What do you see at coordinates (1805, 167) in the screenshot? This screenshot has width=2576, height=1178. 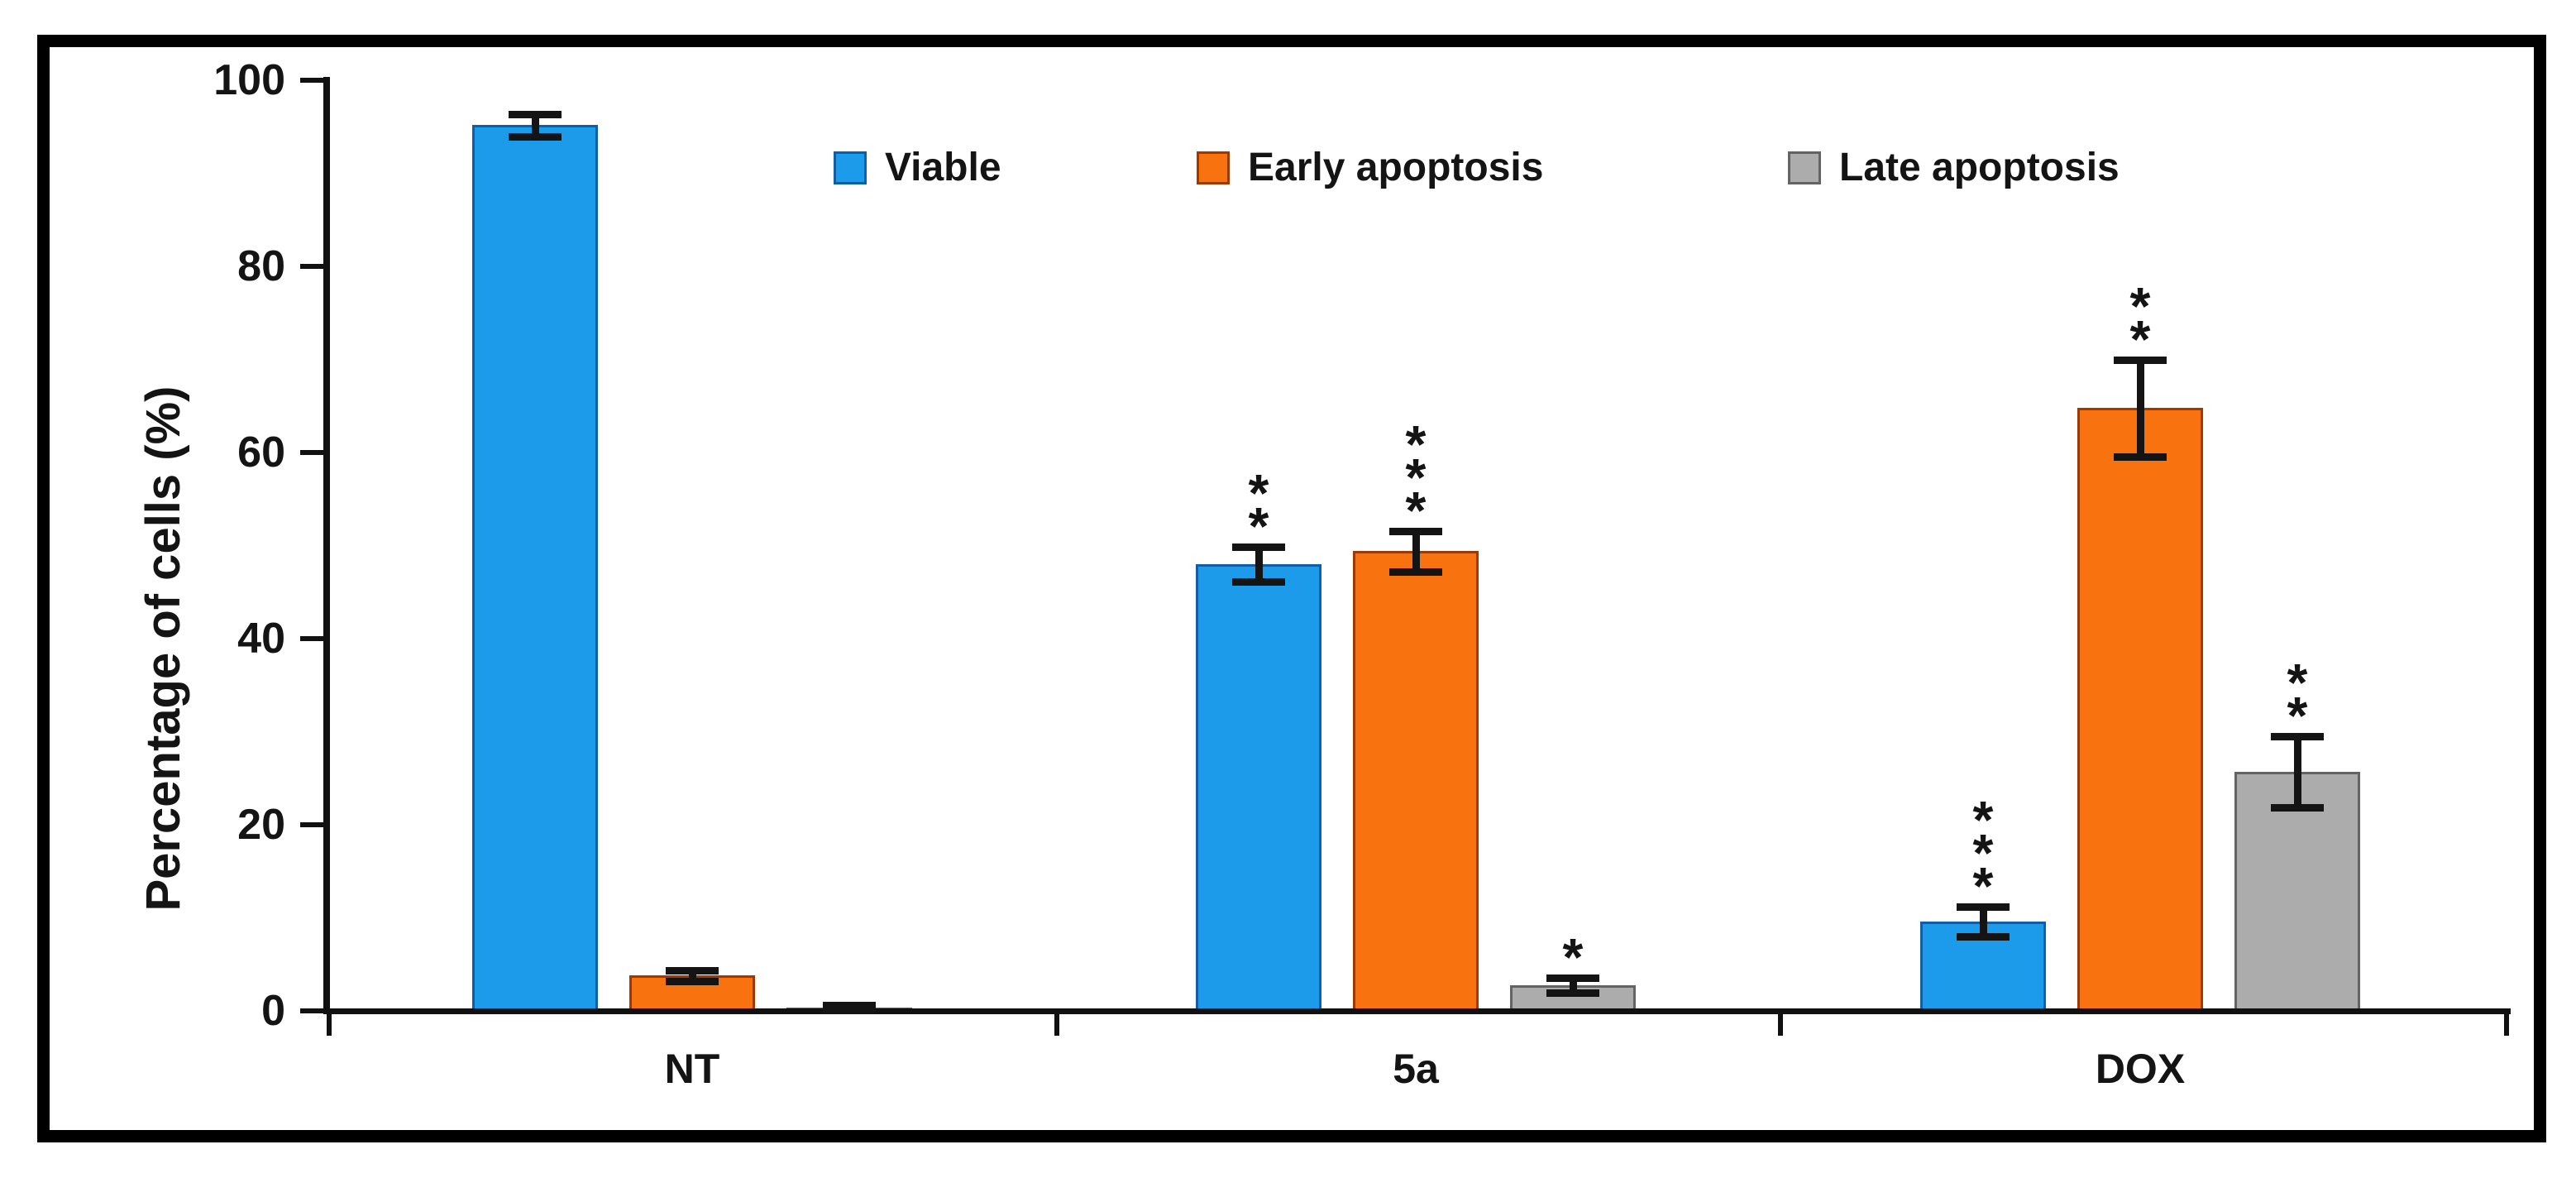 I see `legend-swatch-late-apoptosis` at bounding box center [1805, 167].